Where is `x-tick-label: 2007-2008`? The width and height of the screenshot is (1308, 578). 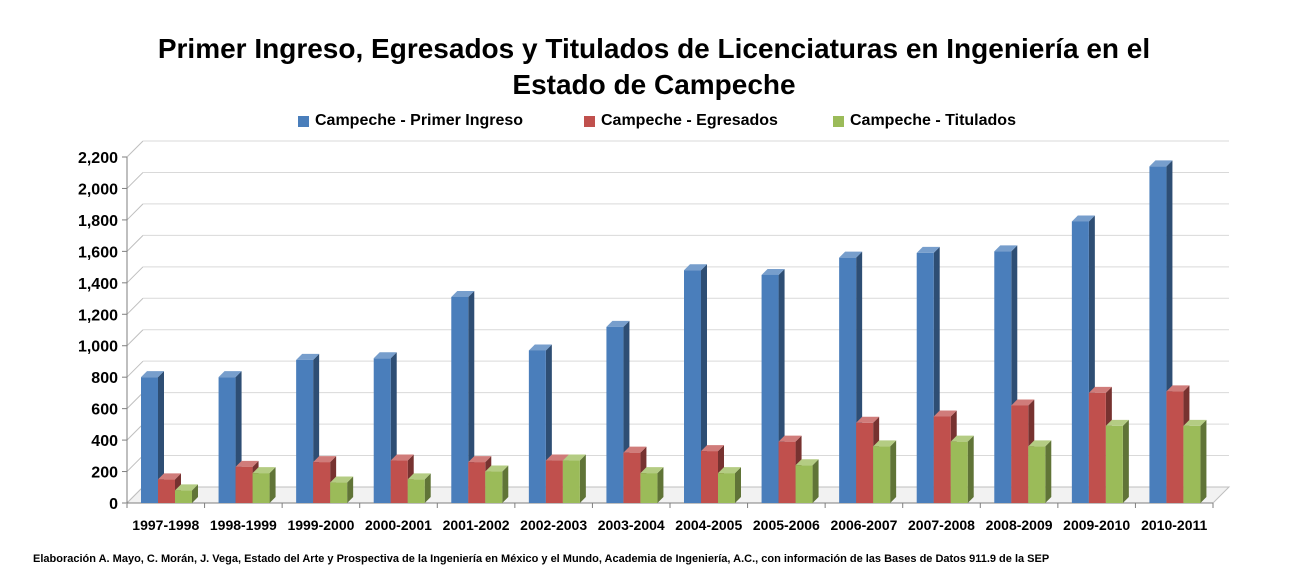
x-tick-label: 2007-2008 is located at coordinates (941, 525).